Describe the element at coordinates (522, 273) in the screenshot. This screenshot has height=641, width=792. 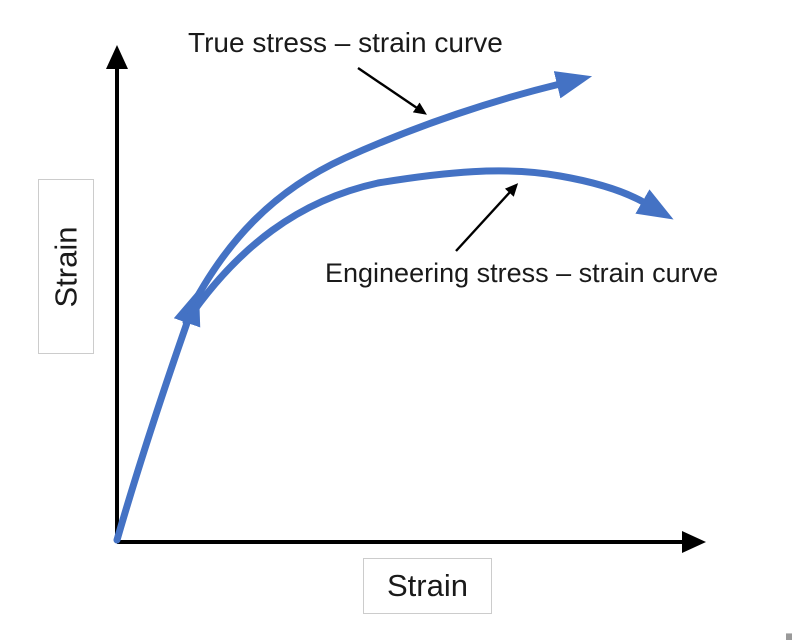
I see `engineering-curve-label: Engineering stress – strain curve` at that location.